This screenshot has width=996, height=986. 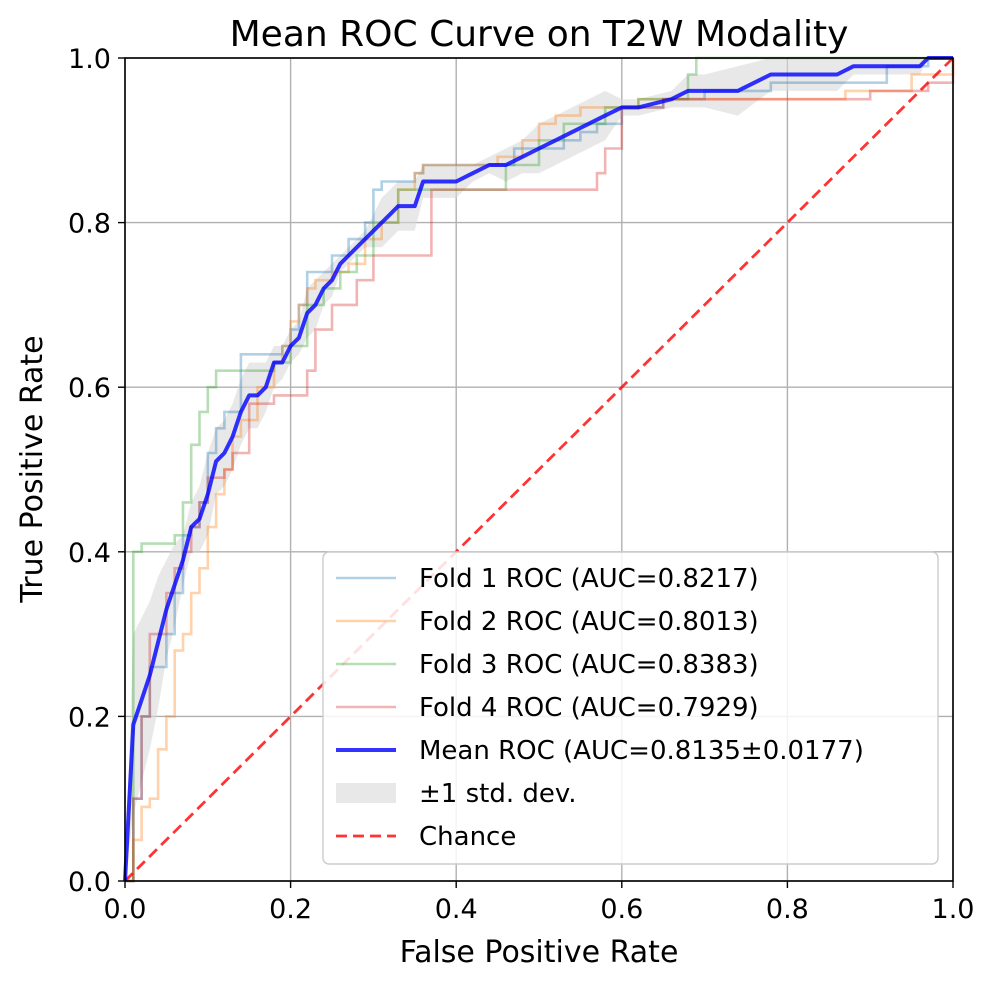 I want to click on y-tick-label-2: 0.4, so click(x=89, y=553).